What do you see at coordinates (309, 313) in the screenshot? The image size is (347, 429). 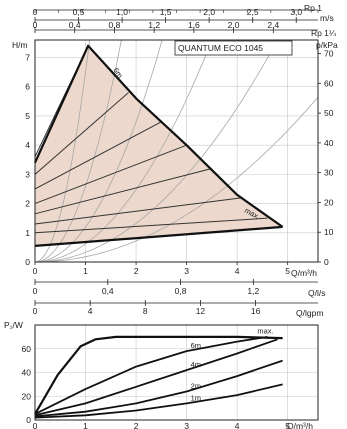 I see `bottom-top-axis-2-unit: Q/lgpm` at bounding box center [309, 313].